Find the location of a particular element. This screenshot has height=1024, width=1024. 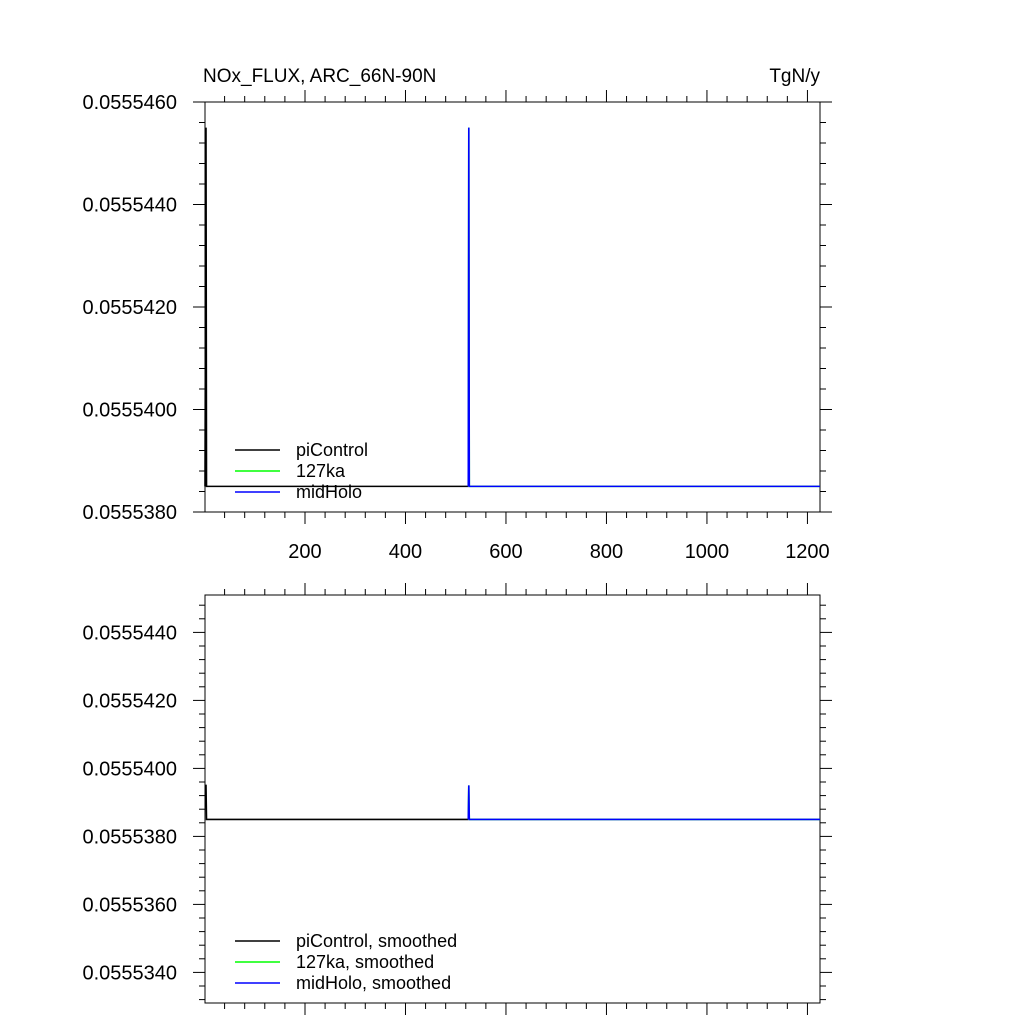

x-tick-label: 600 is located at coordinates (505, 552).